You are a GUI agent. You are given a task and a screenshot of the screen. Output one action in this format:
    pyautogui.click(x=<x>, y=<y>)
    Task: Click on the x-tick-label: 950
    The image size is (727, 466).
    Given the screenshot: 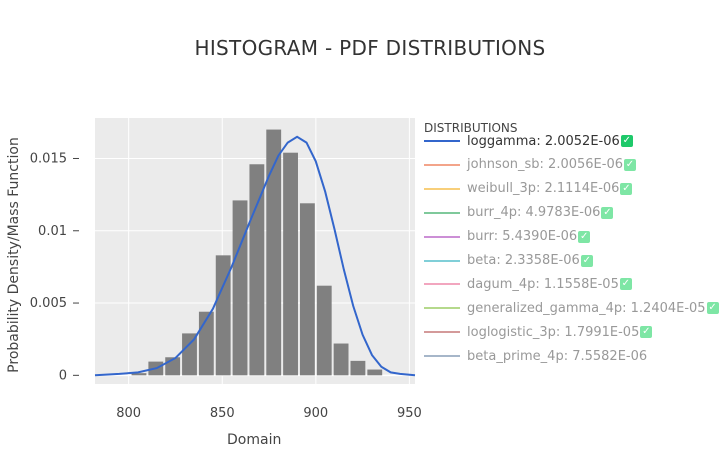 What is the action you would take?
    pyautogui.click(x=409, y=413)
    